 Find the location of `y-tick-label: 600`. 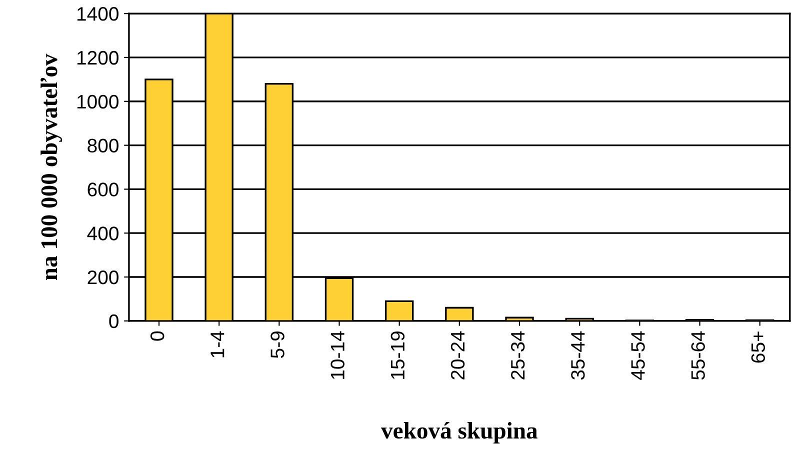

y-tick-label: 600 is located at coordinates (103, 189).